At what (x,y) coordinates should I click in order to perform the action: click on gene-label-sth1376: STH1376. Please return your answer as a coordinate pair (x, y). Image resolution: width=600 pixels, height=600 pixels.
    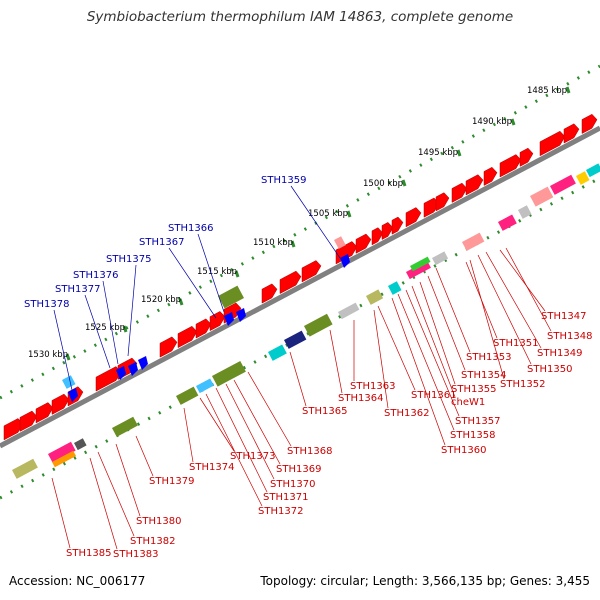
    Looking at the image, I should click on (95, 275).